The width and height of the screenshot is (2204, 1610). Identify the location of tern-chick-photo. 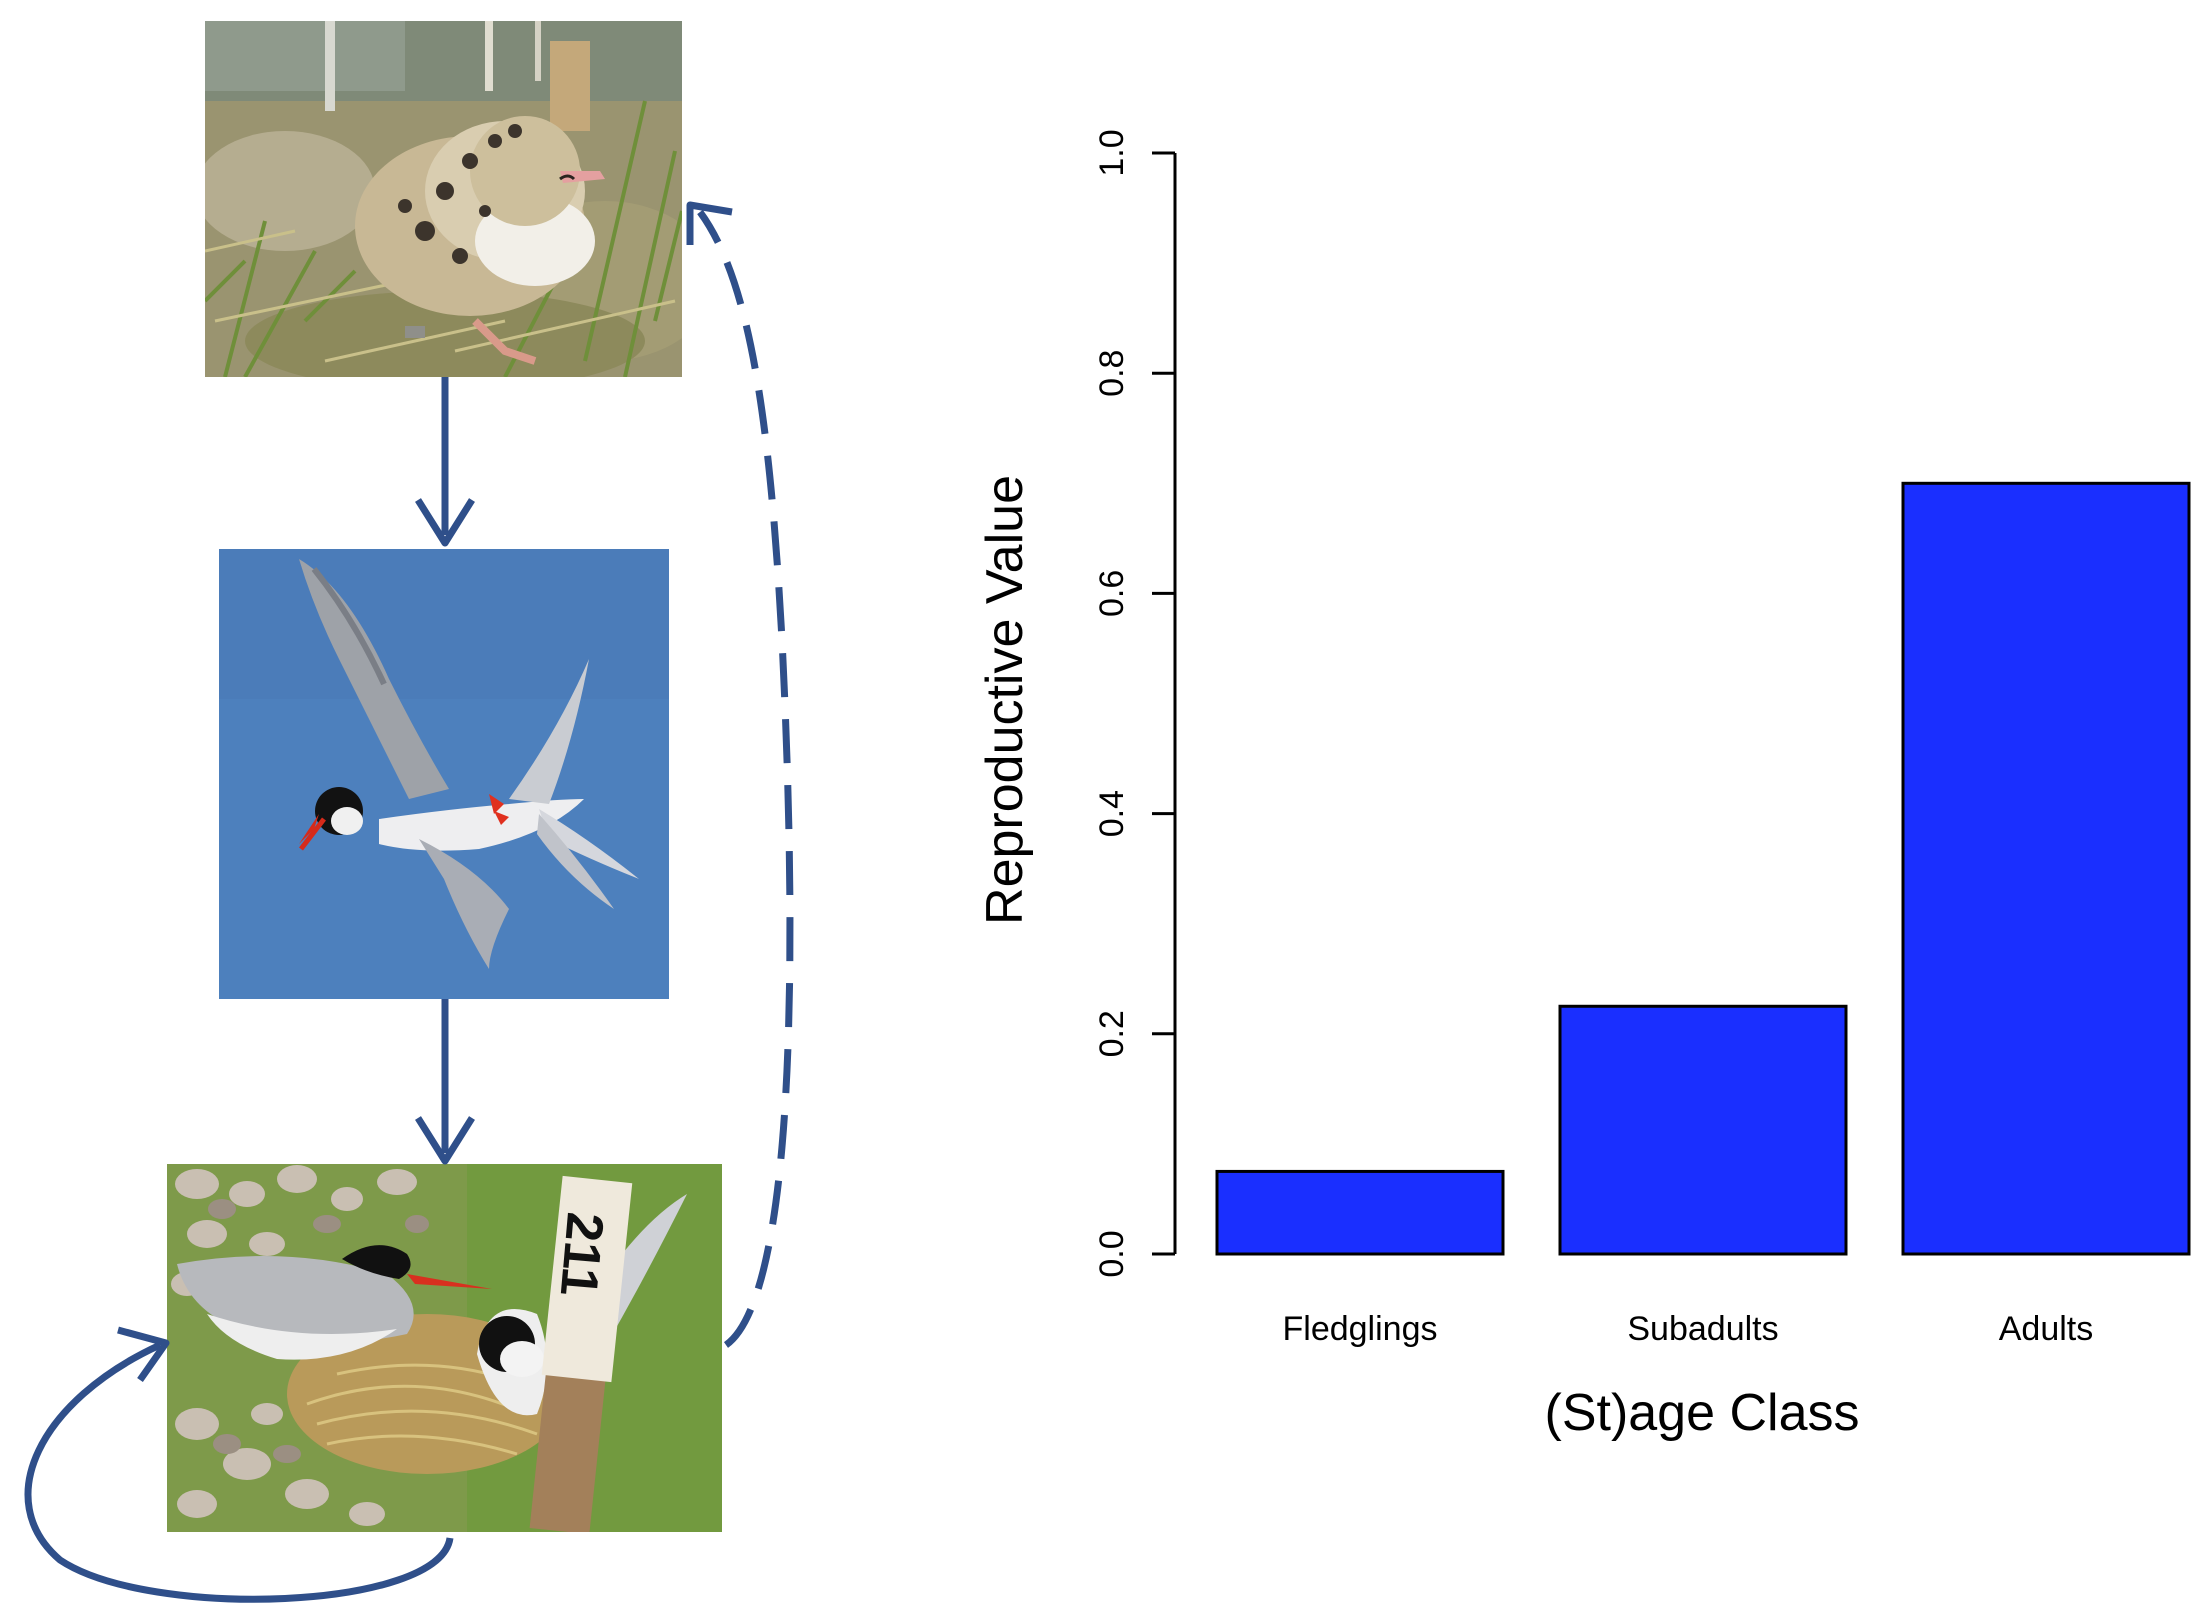
(443, 199).